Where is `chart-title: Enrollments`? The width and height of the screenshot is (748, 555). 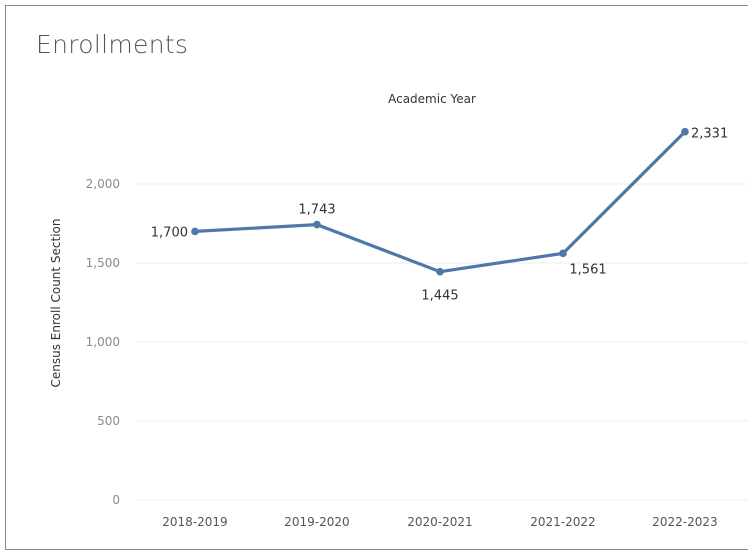
chart-title: Enrollments is located at coordinates (112, 44).